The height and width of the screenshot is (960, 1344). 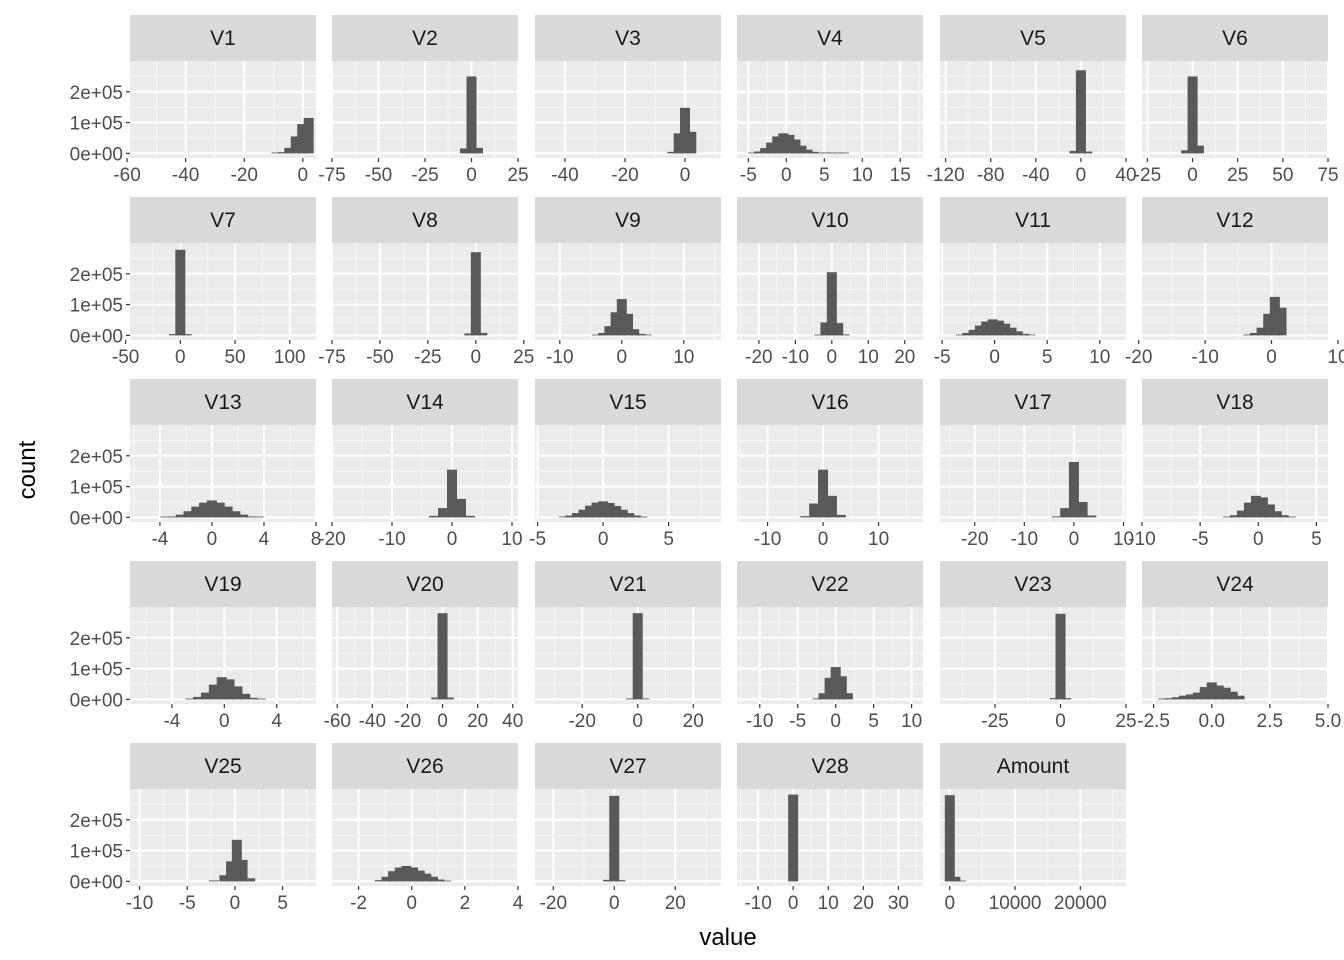 I want to click on panel-v10-x-tick-label: -10, so click(x=795, y=357).